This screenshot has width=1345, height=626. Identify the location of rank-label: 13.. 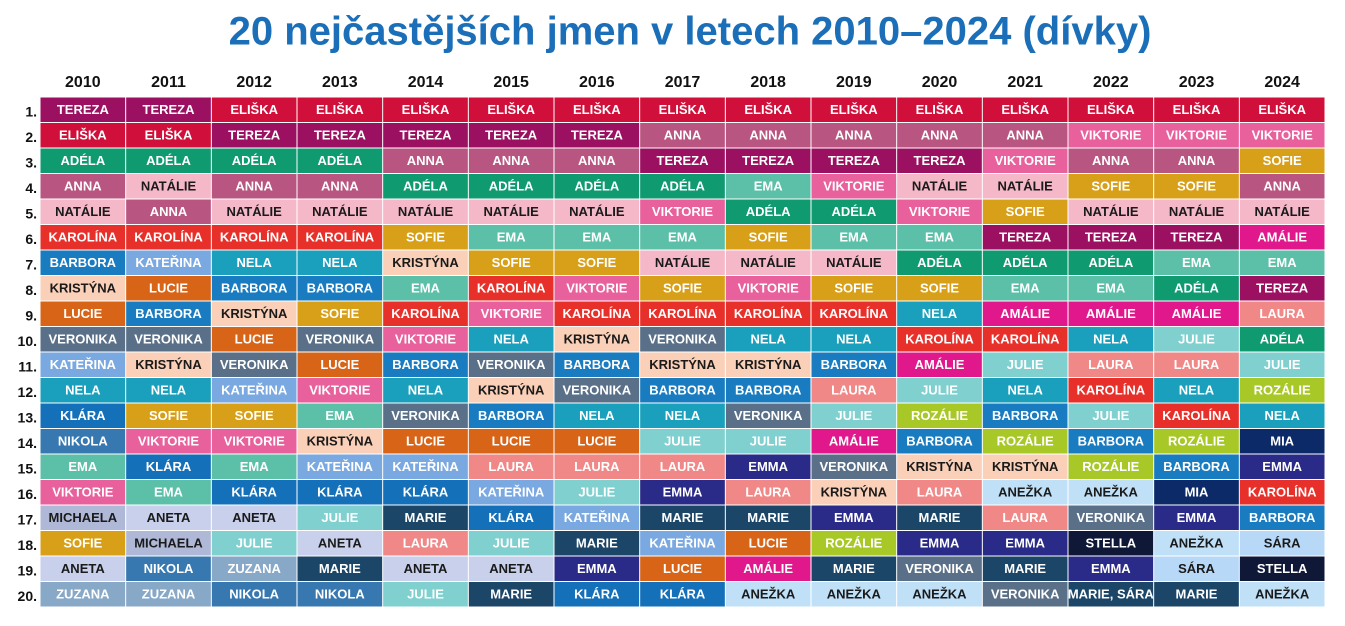
(27, 417).